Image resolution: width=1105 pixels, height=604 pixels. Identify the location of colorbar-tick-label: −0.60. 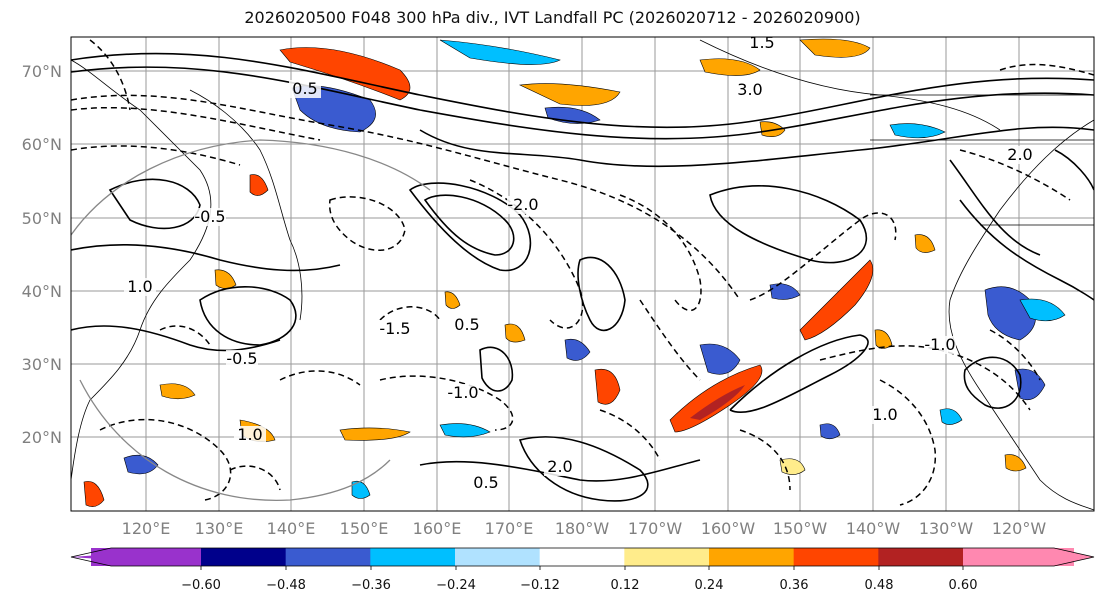
(201, 585).